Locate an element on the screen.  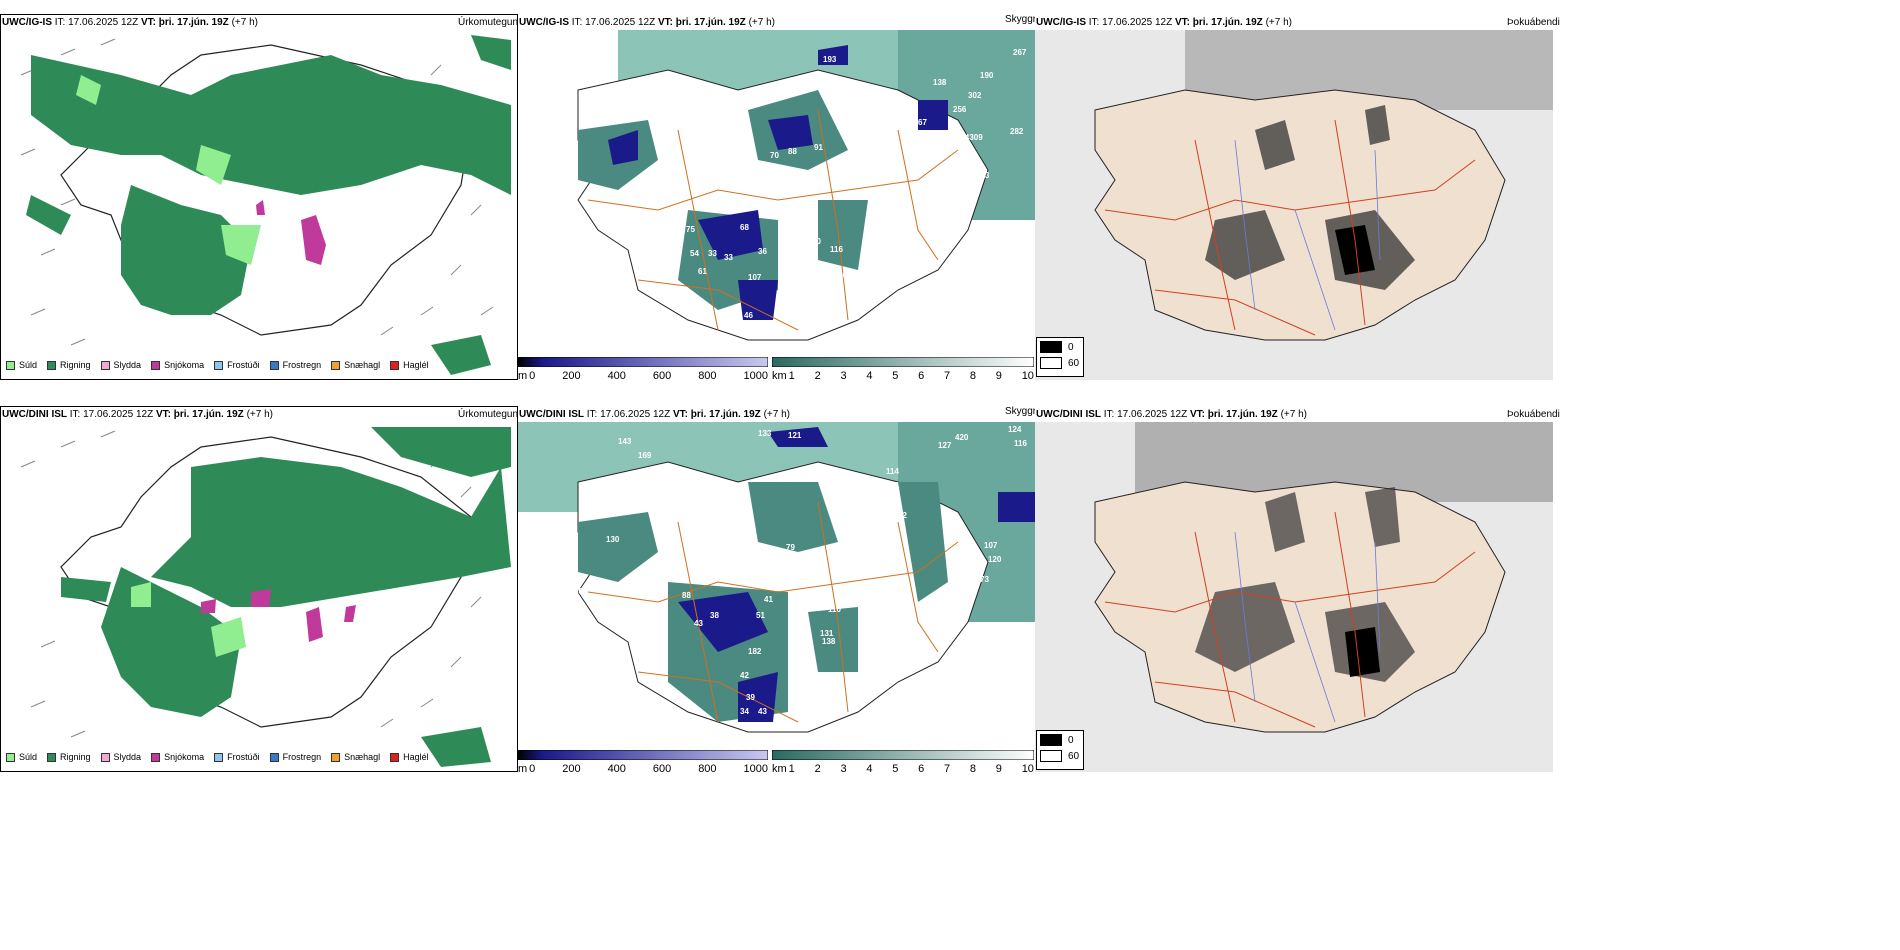
svg-text: 46 is located at coordinates (748, 315).